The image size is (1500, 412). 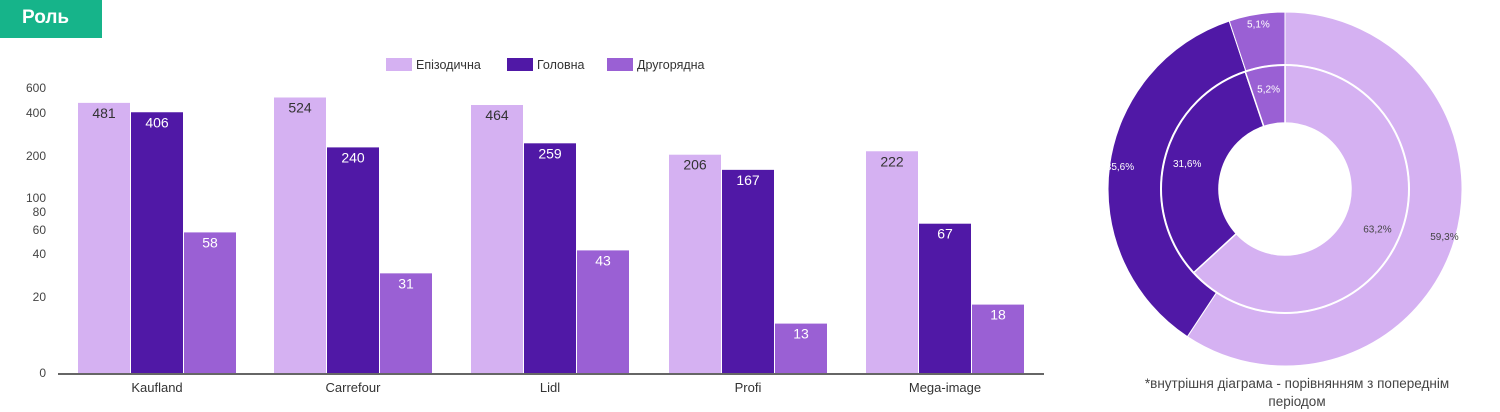 I want to click on x-tick-label: Carrefour, so click(x=354, y=387).